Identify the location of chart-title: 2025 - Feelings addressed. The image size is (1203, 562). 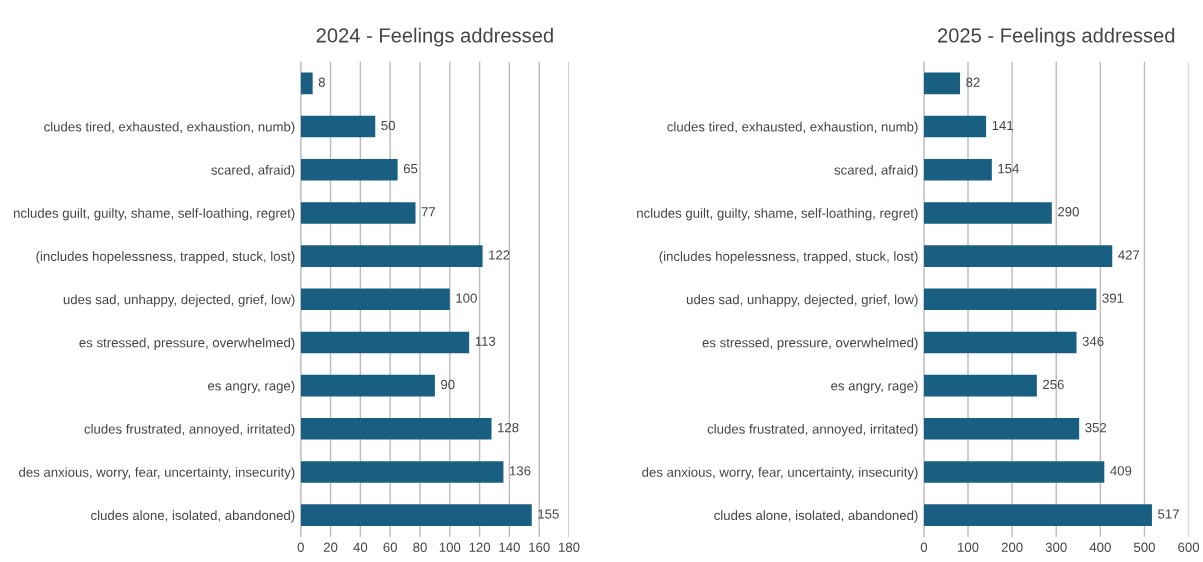
(1056, 37).